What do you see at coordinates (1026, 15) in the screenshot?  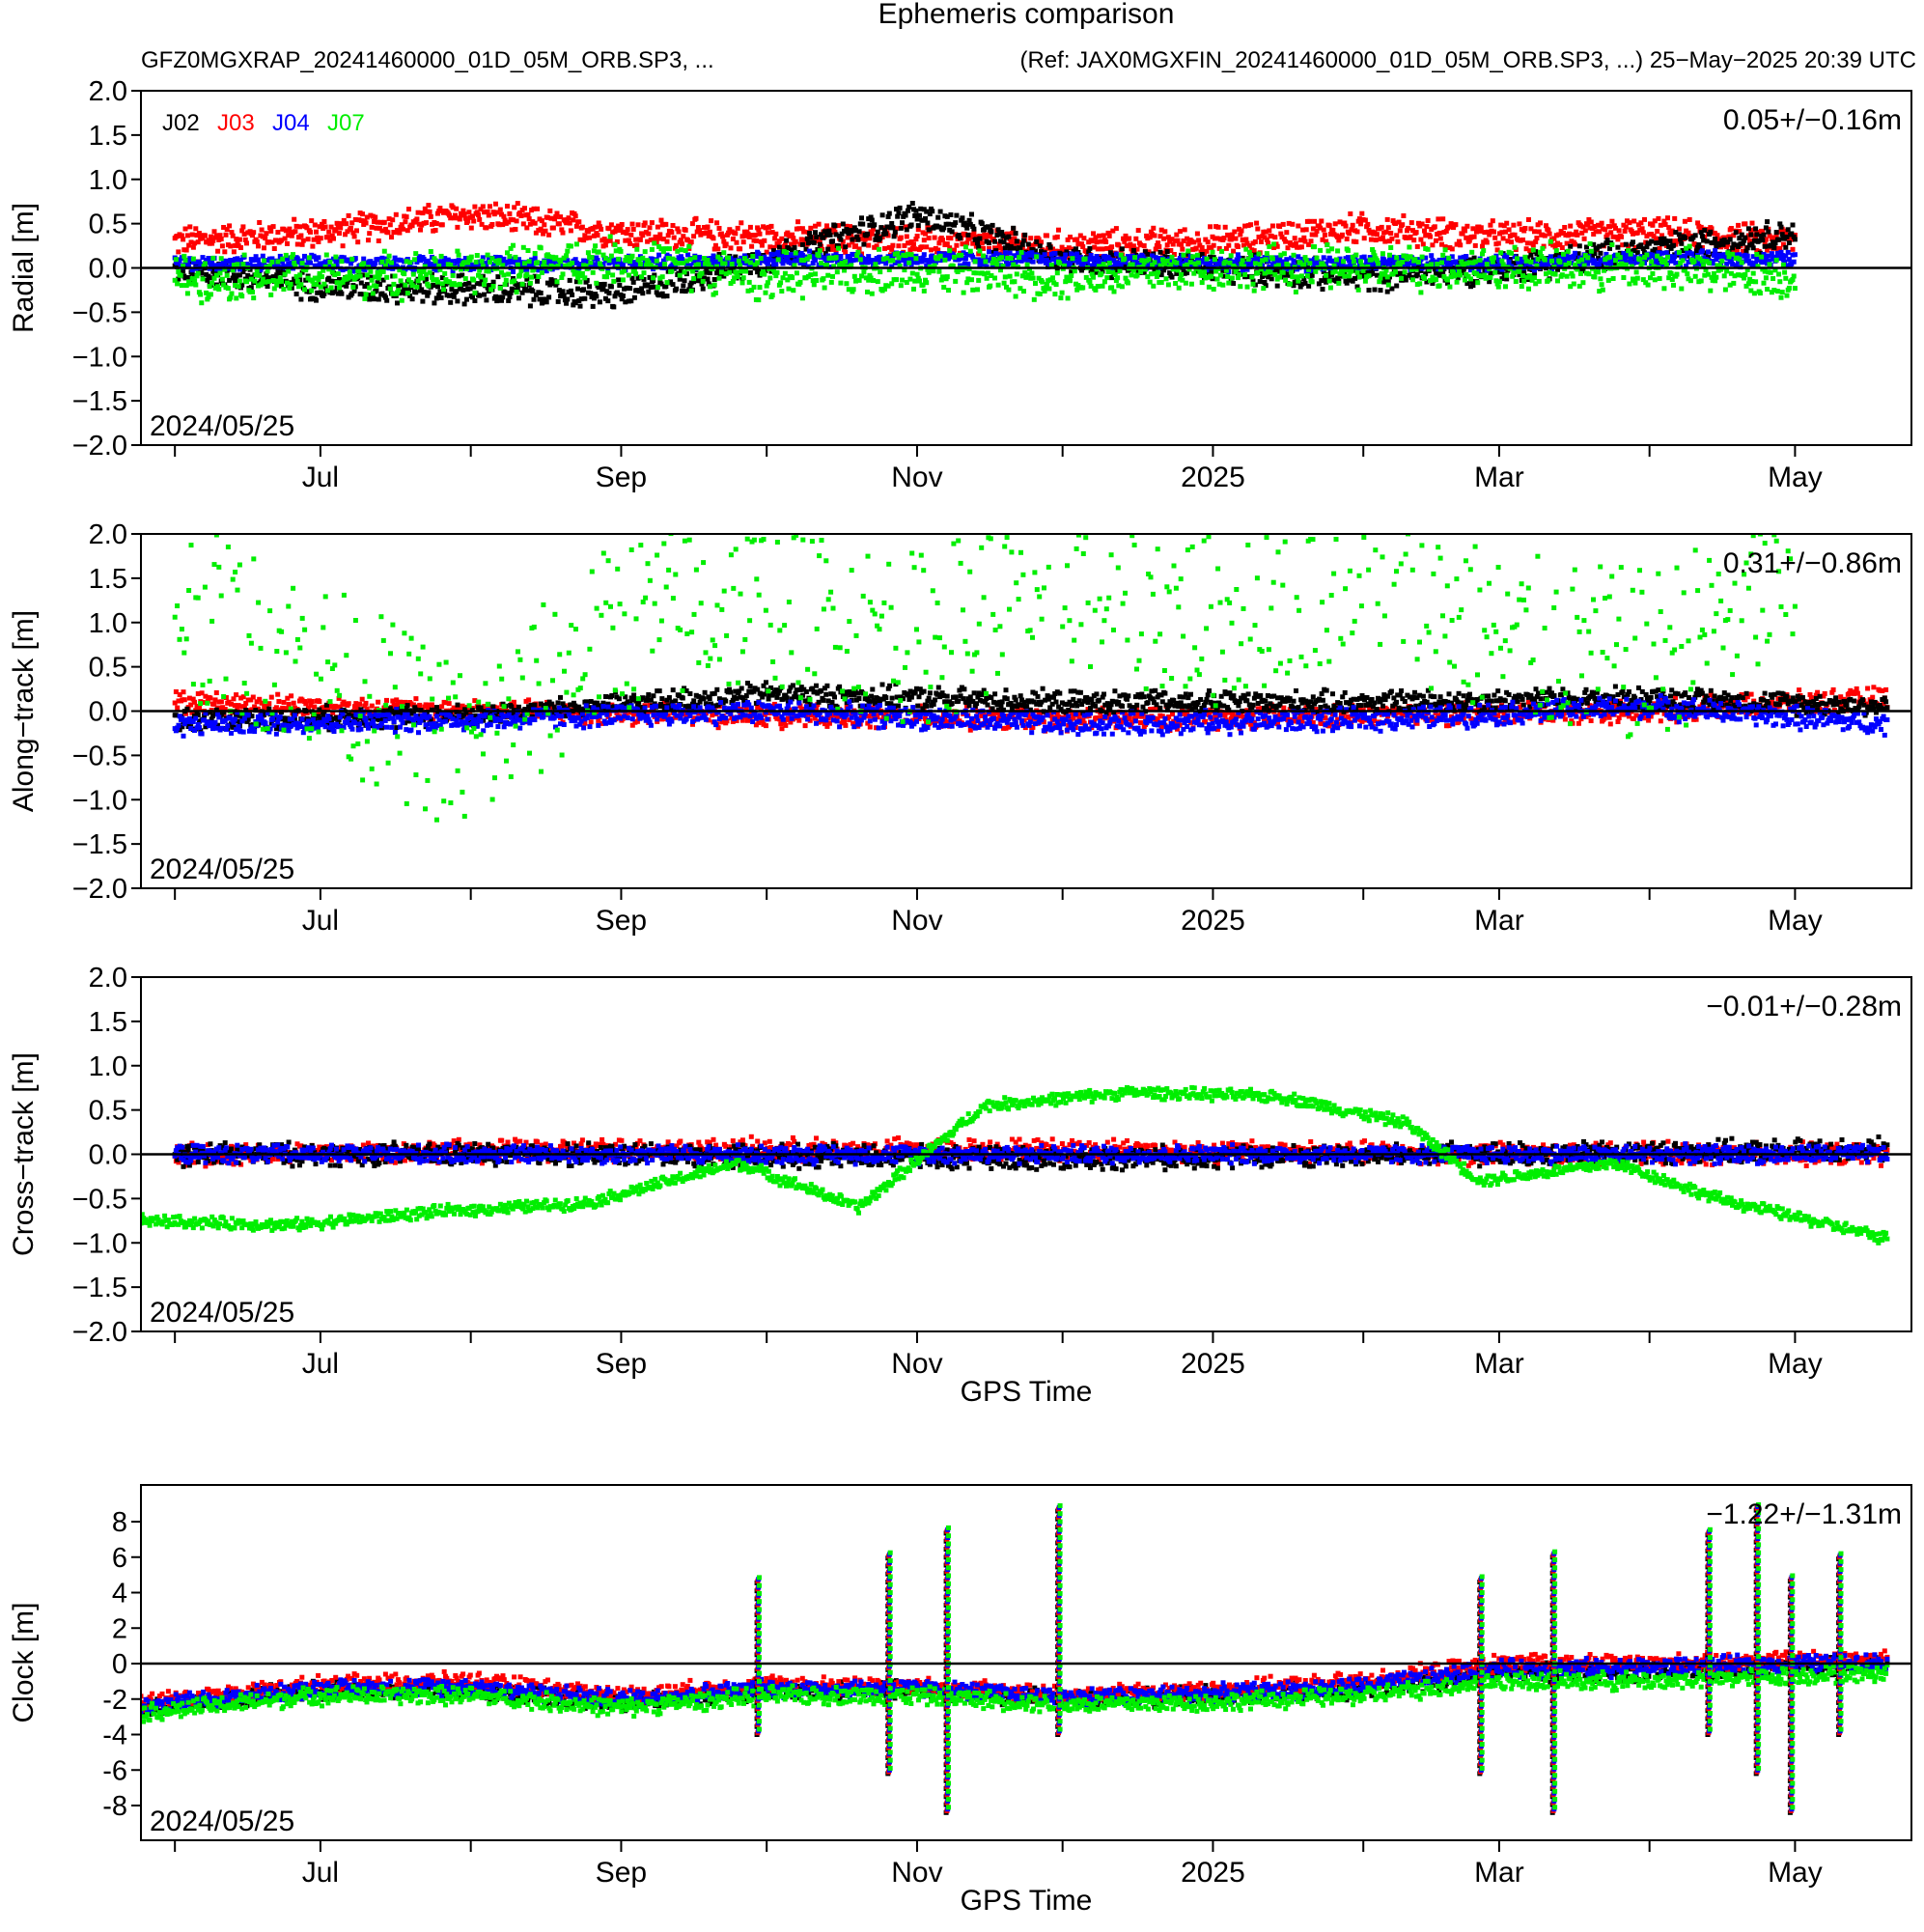 I see `figure-title: Ephemeris comparison` at bounding box center [1026, 15].